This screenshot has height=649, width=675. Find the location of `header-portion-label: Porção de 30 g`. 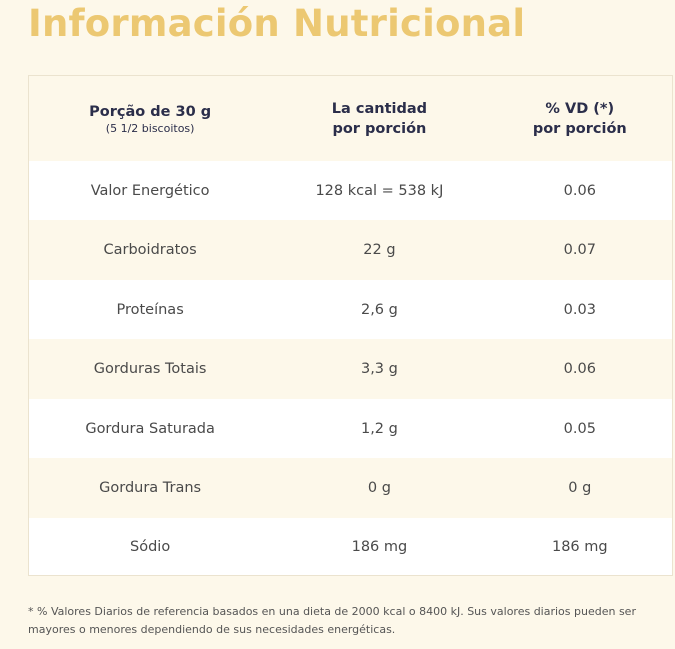

header-portion-label: Porção de 30 g is located at coordinates (150, 111).